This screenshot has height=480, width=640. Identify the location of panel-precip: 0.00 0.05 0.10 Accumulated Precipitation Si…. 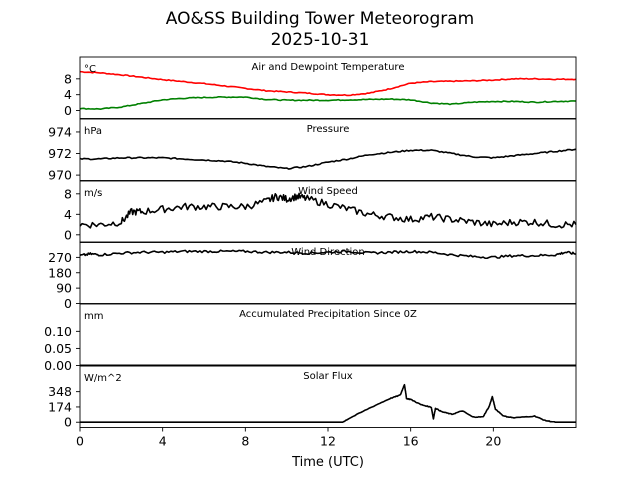
(310, 338).